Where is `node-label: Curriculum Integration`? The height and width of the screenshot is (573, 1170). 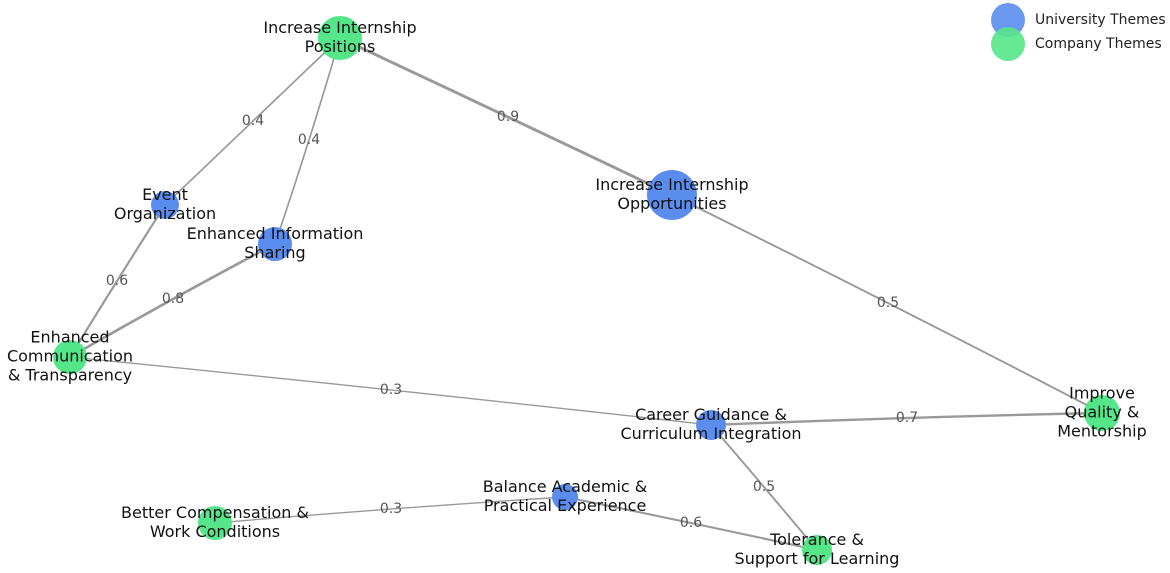
node-label: Curriculum Integration is located at coordinates (711, 433).